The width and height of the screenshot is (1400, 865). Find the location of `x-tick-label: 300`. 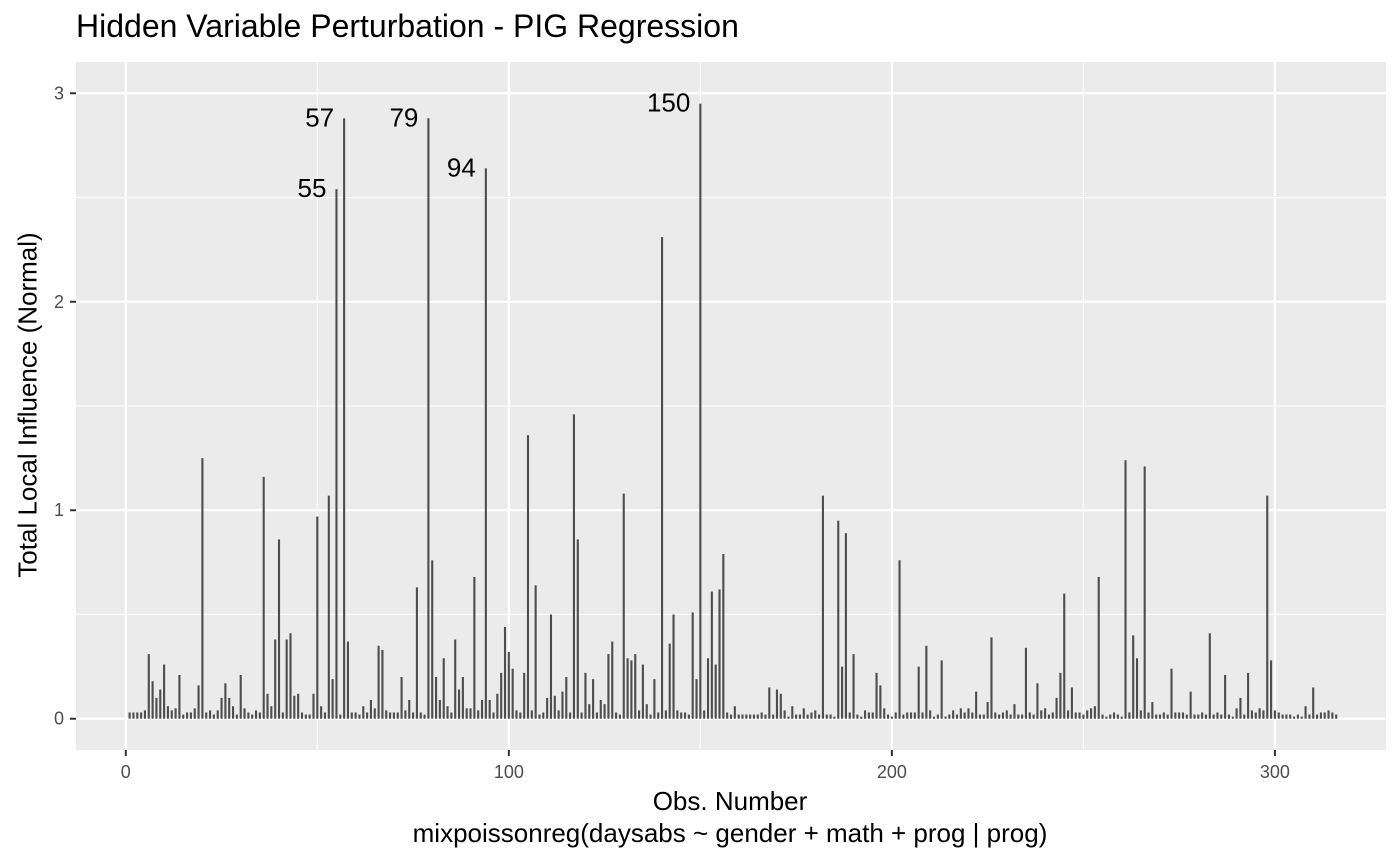

x-tick-label: 300 is located at coordinates (1275, 772).